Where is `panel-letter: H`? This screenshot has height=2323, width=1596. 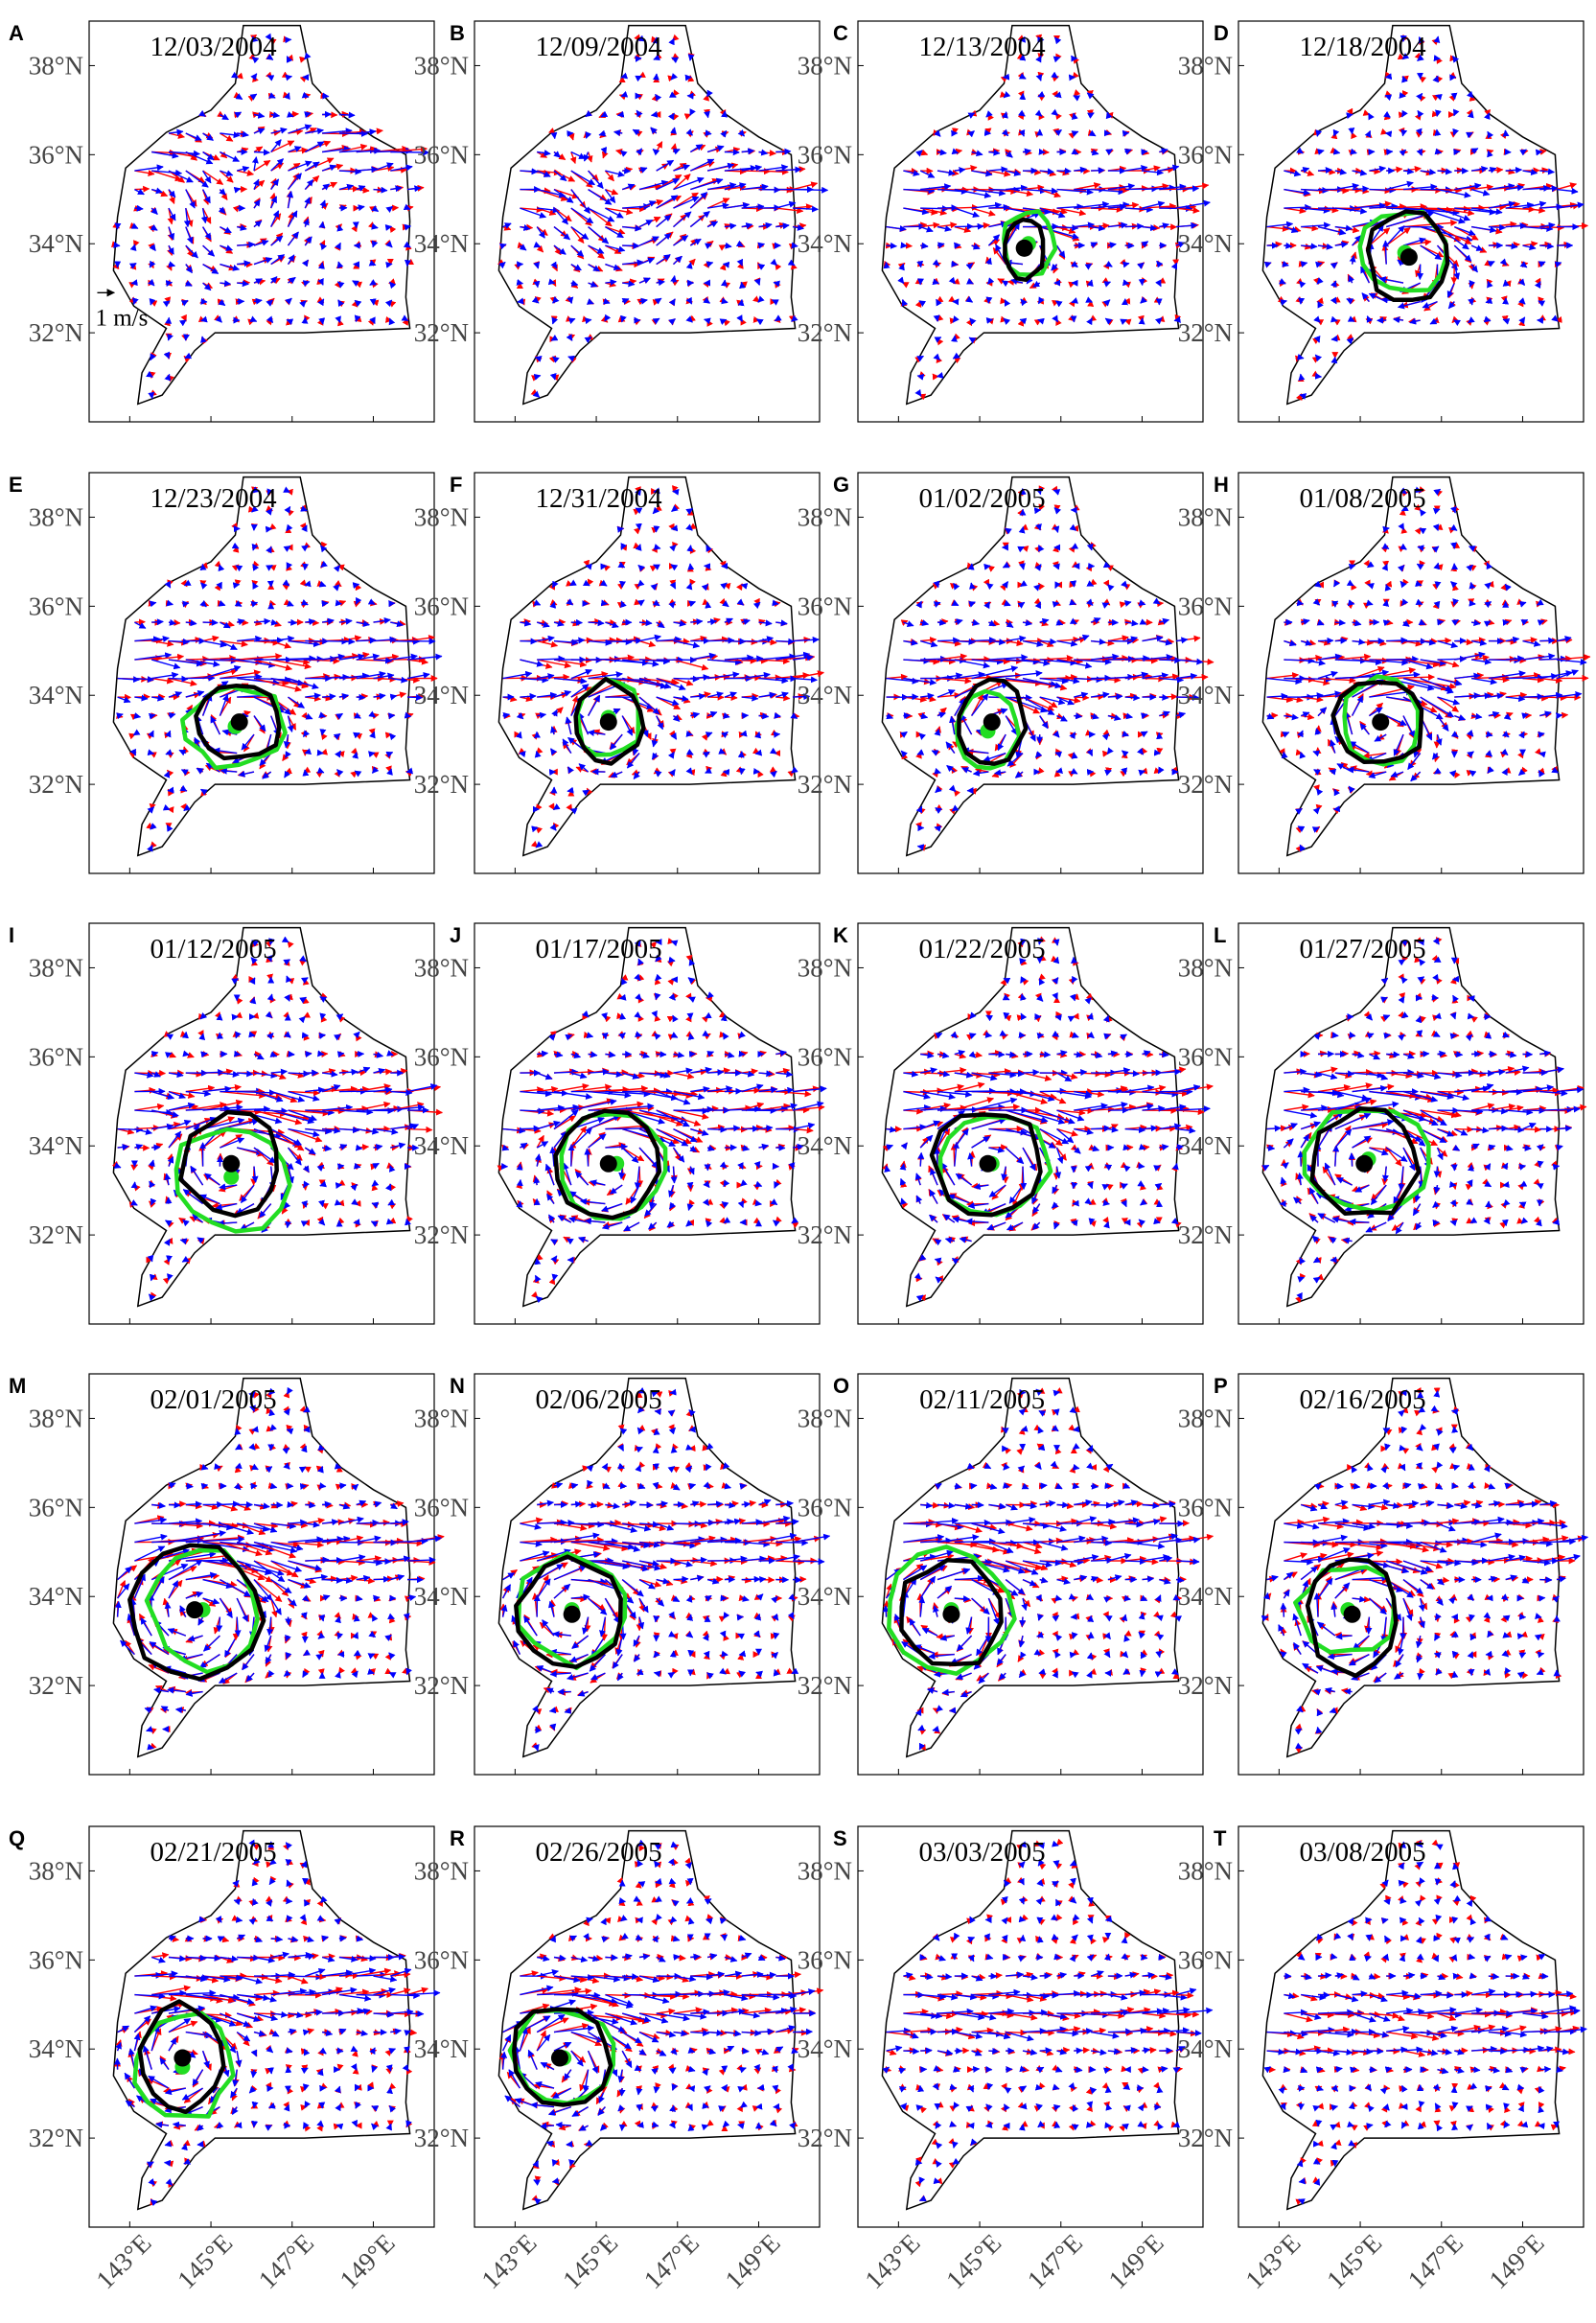 panel-letter: H is located at coordinates (1221, 485).